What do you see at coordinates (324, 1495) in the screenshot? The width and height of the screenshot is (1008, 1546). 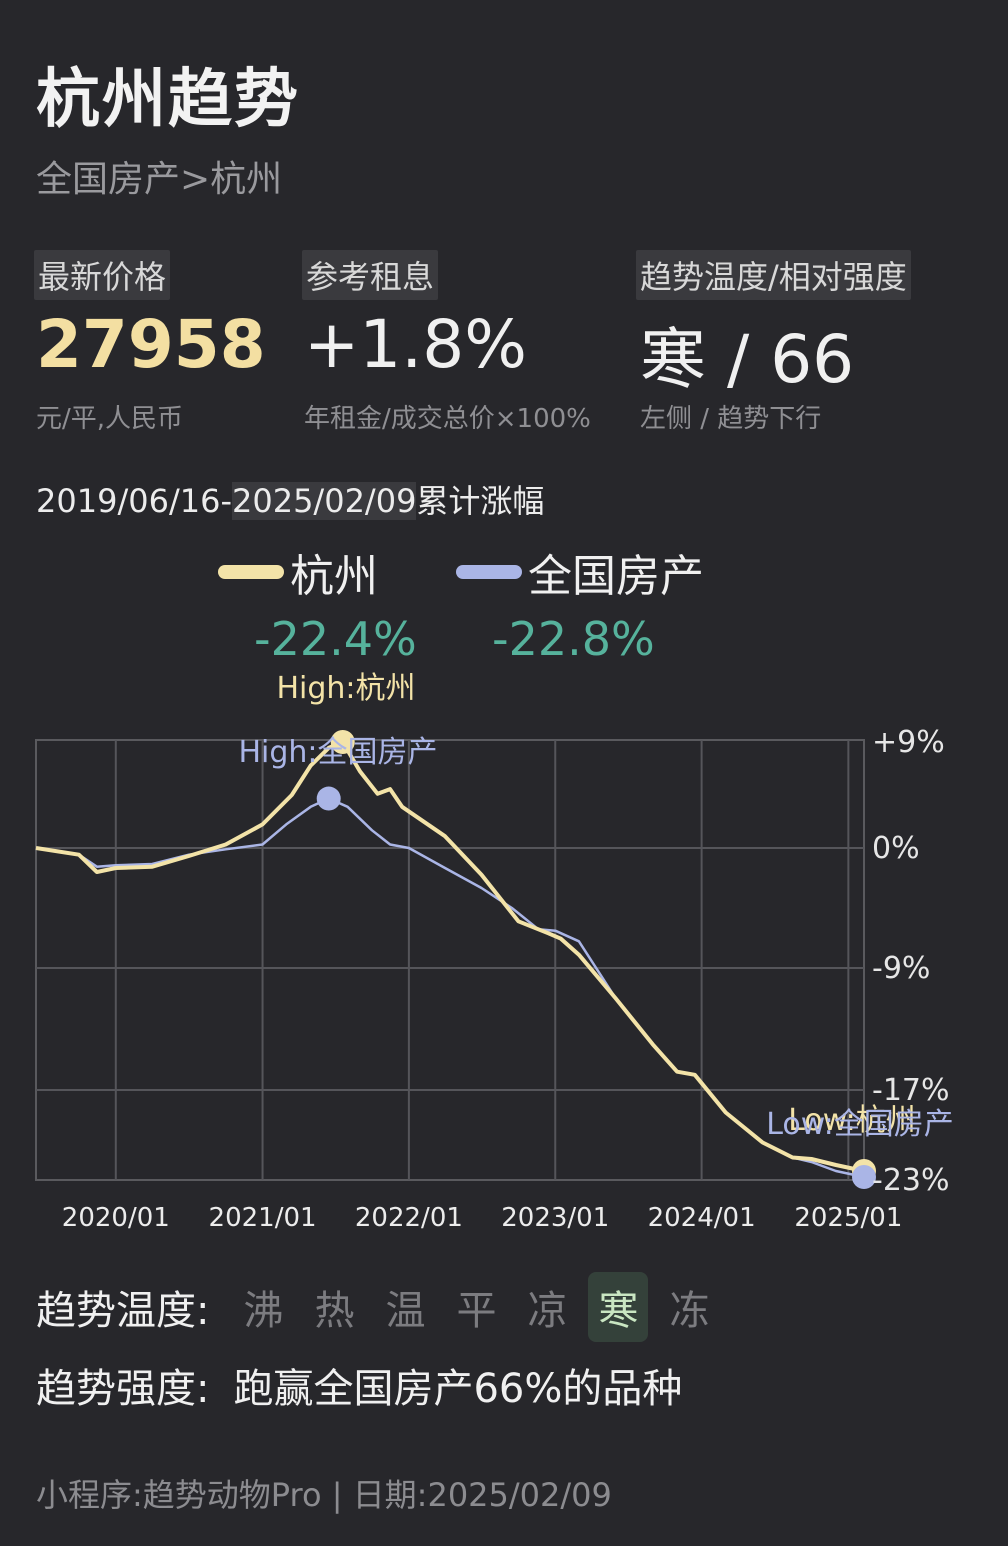 I see `footer-source: 小程序:趋势动物Pro | 日期:2025/02/09` at bounding box center [324, 1495].